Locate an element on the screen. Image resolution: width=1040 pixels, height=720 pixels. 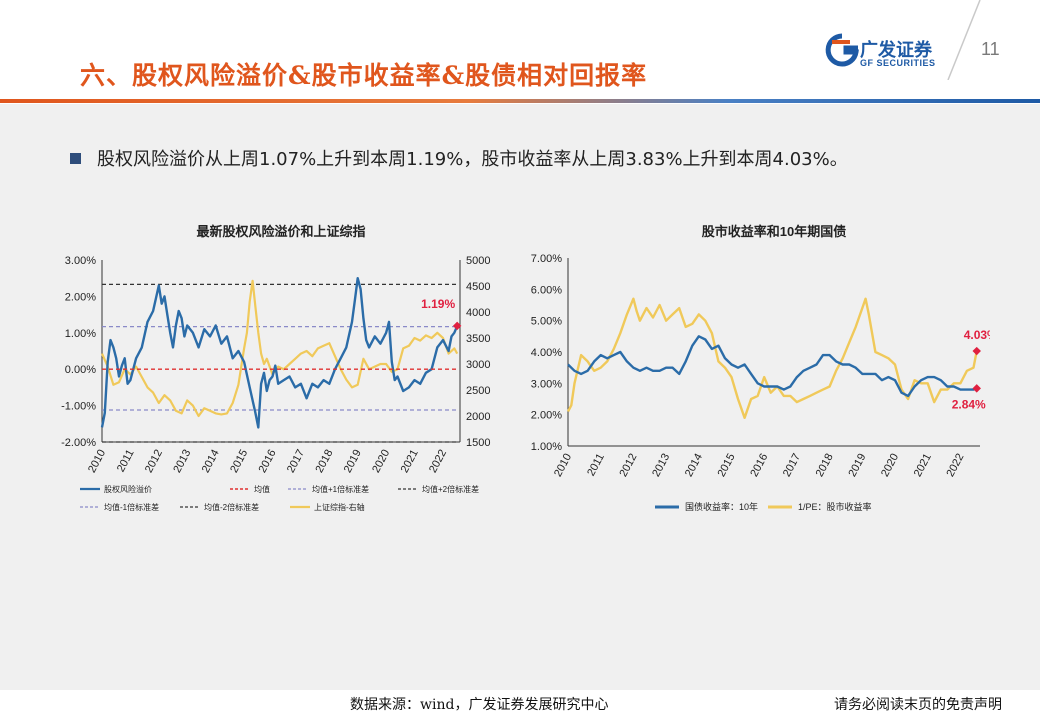
y-tick-label: 6.00% is located at coordinates (546, 290).